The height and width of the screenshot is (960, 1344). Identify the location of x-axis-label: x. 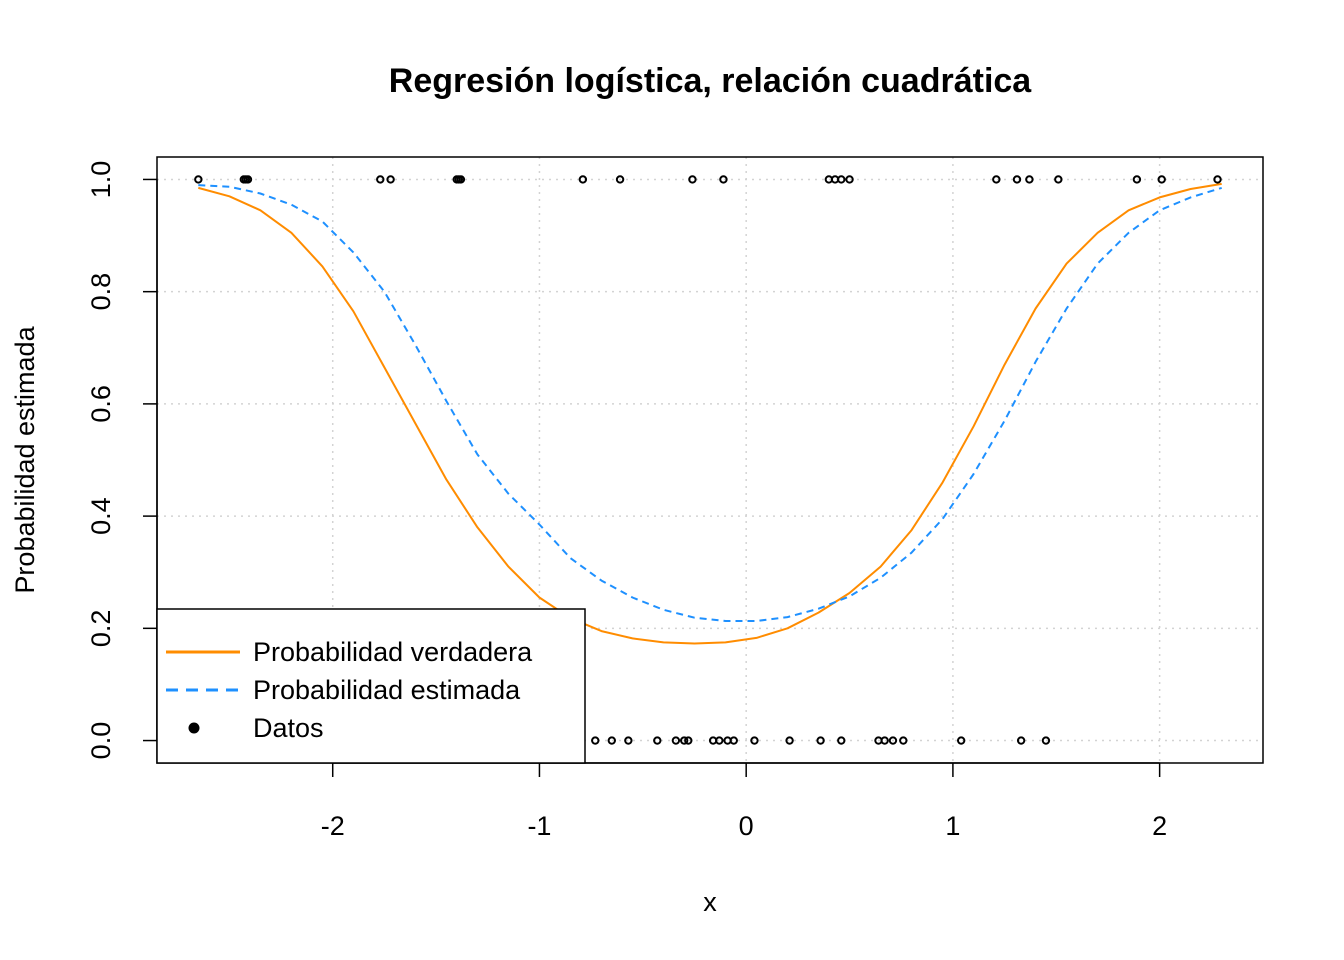
(710, 902).